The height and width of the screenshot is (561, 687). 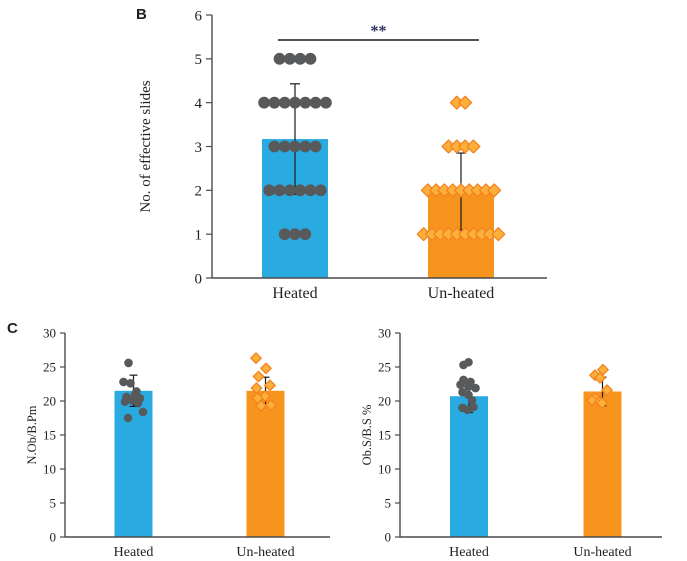 What do you see at coordinates (199, 104) in the screenshot?
I see `y-tick-label: 4` at bounding box center [199, 104].